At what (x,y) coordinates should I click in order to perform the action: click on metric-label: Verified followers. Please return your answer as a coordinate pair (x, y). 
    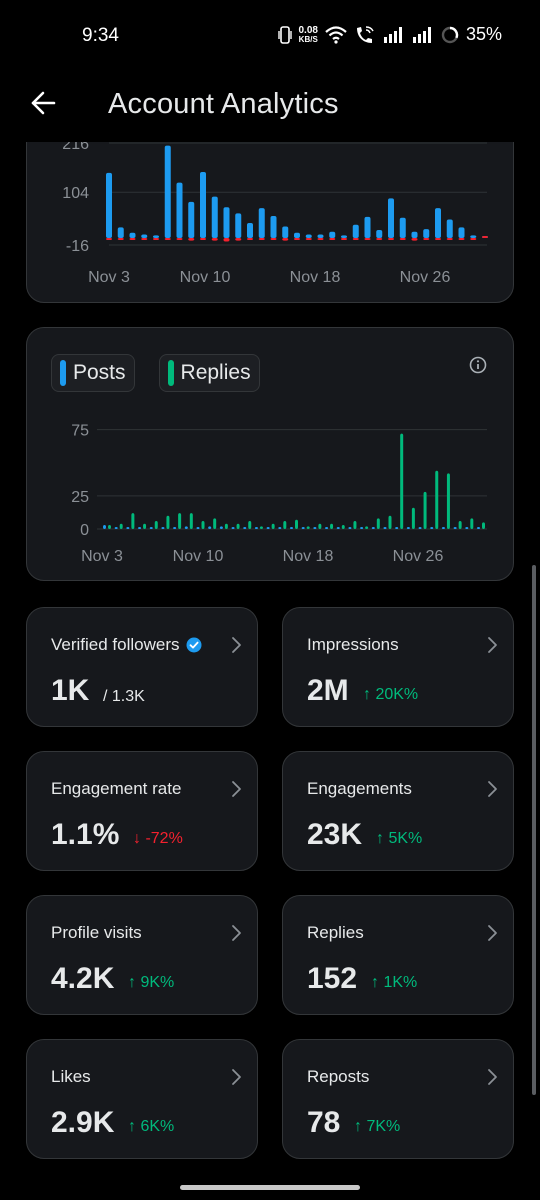
    Looking at the image, I should click on (126, 645).